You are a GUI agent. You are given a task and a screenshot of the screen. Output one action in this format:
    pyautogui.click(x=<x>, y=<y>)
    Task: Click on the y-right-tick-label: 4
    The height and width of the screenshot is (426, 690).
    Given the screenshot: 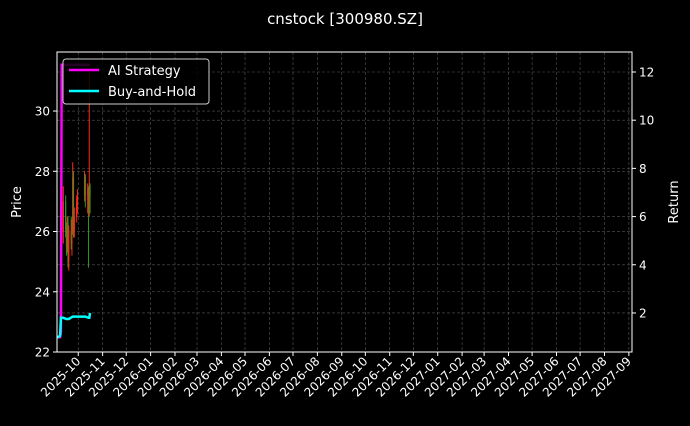 What is the action you would take?
    pyautogui.click(x=643, y=265)
    